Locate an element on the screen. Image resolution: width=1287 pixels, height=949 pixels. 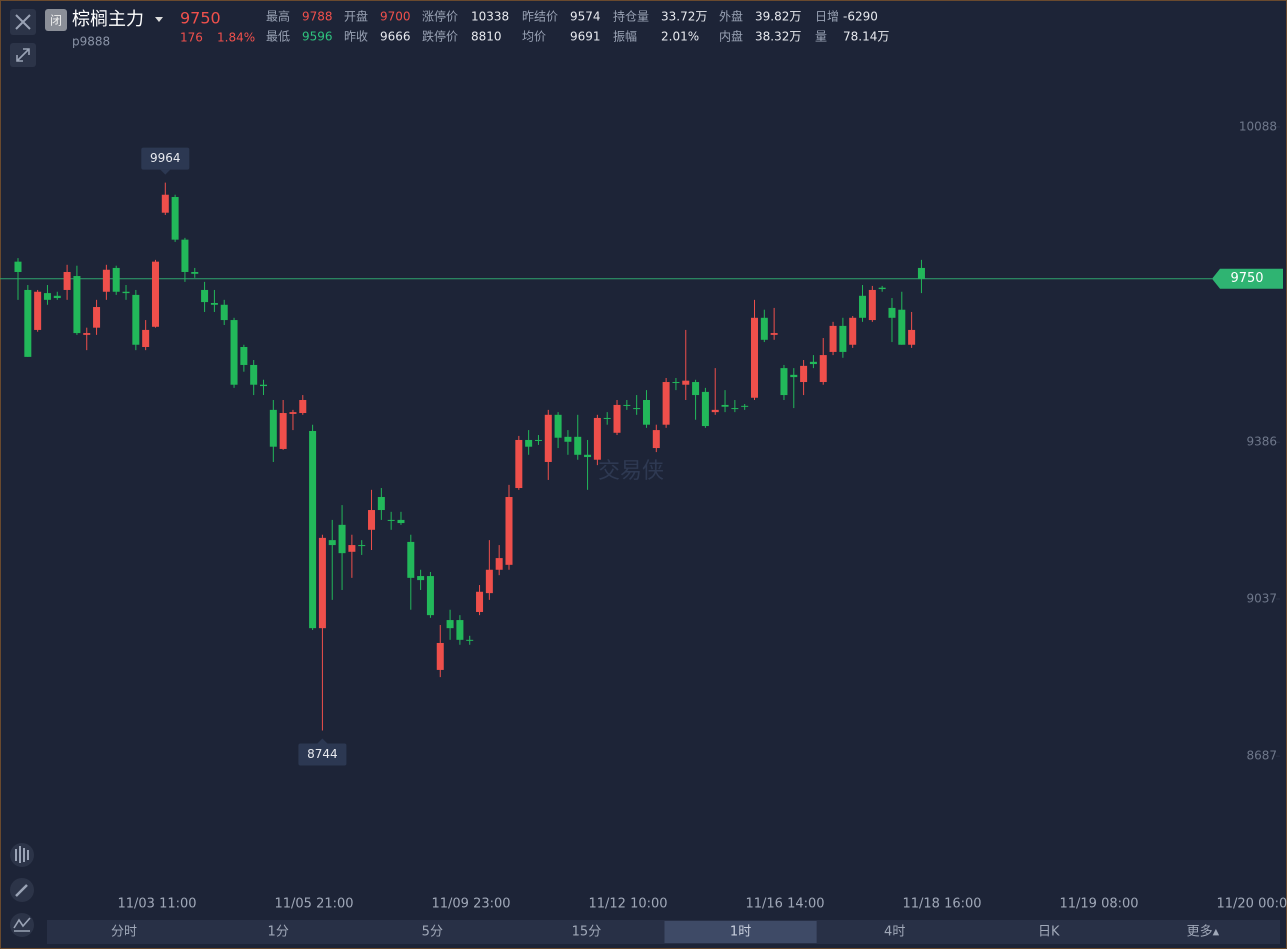
stat-value: 8810 is located at coordinates (486, 37).